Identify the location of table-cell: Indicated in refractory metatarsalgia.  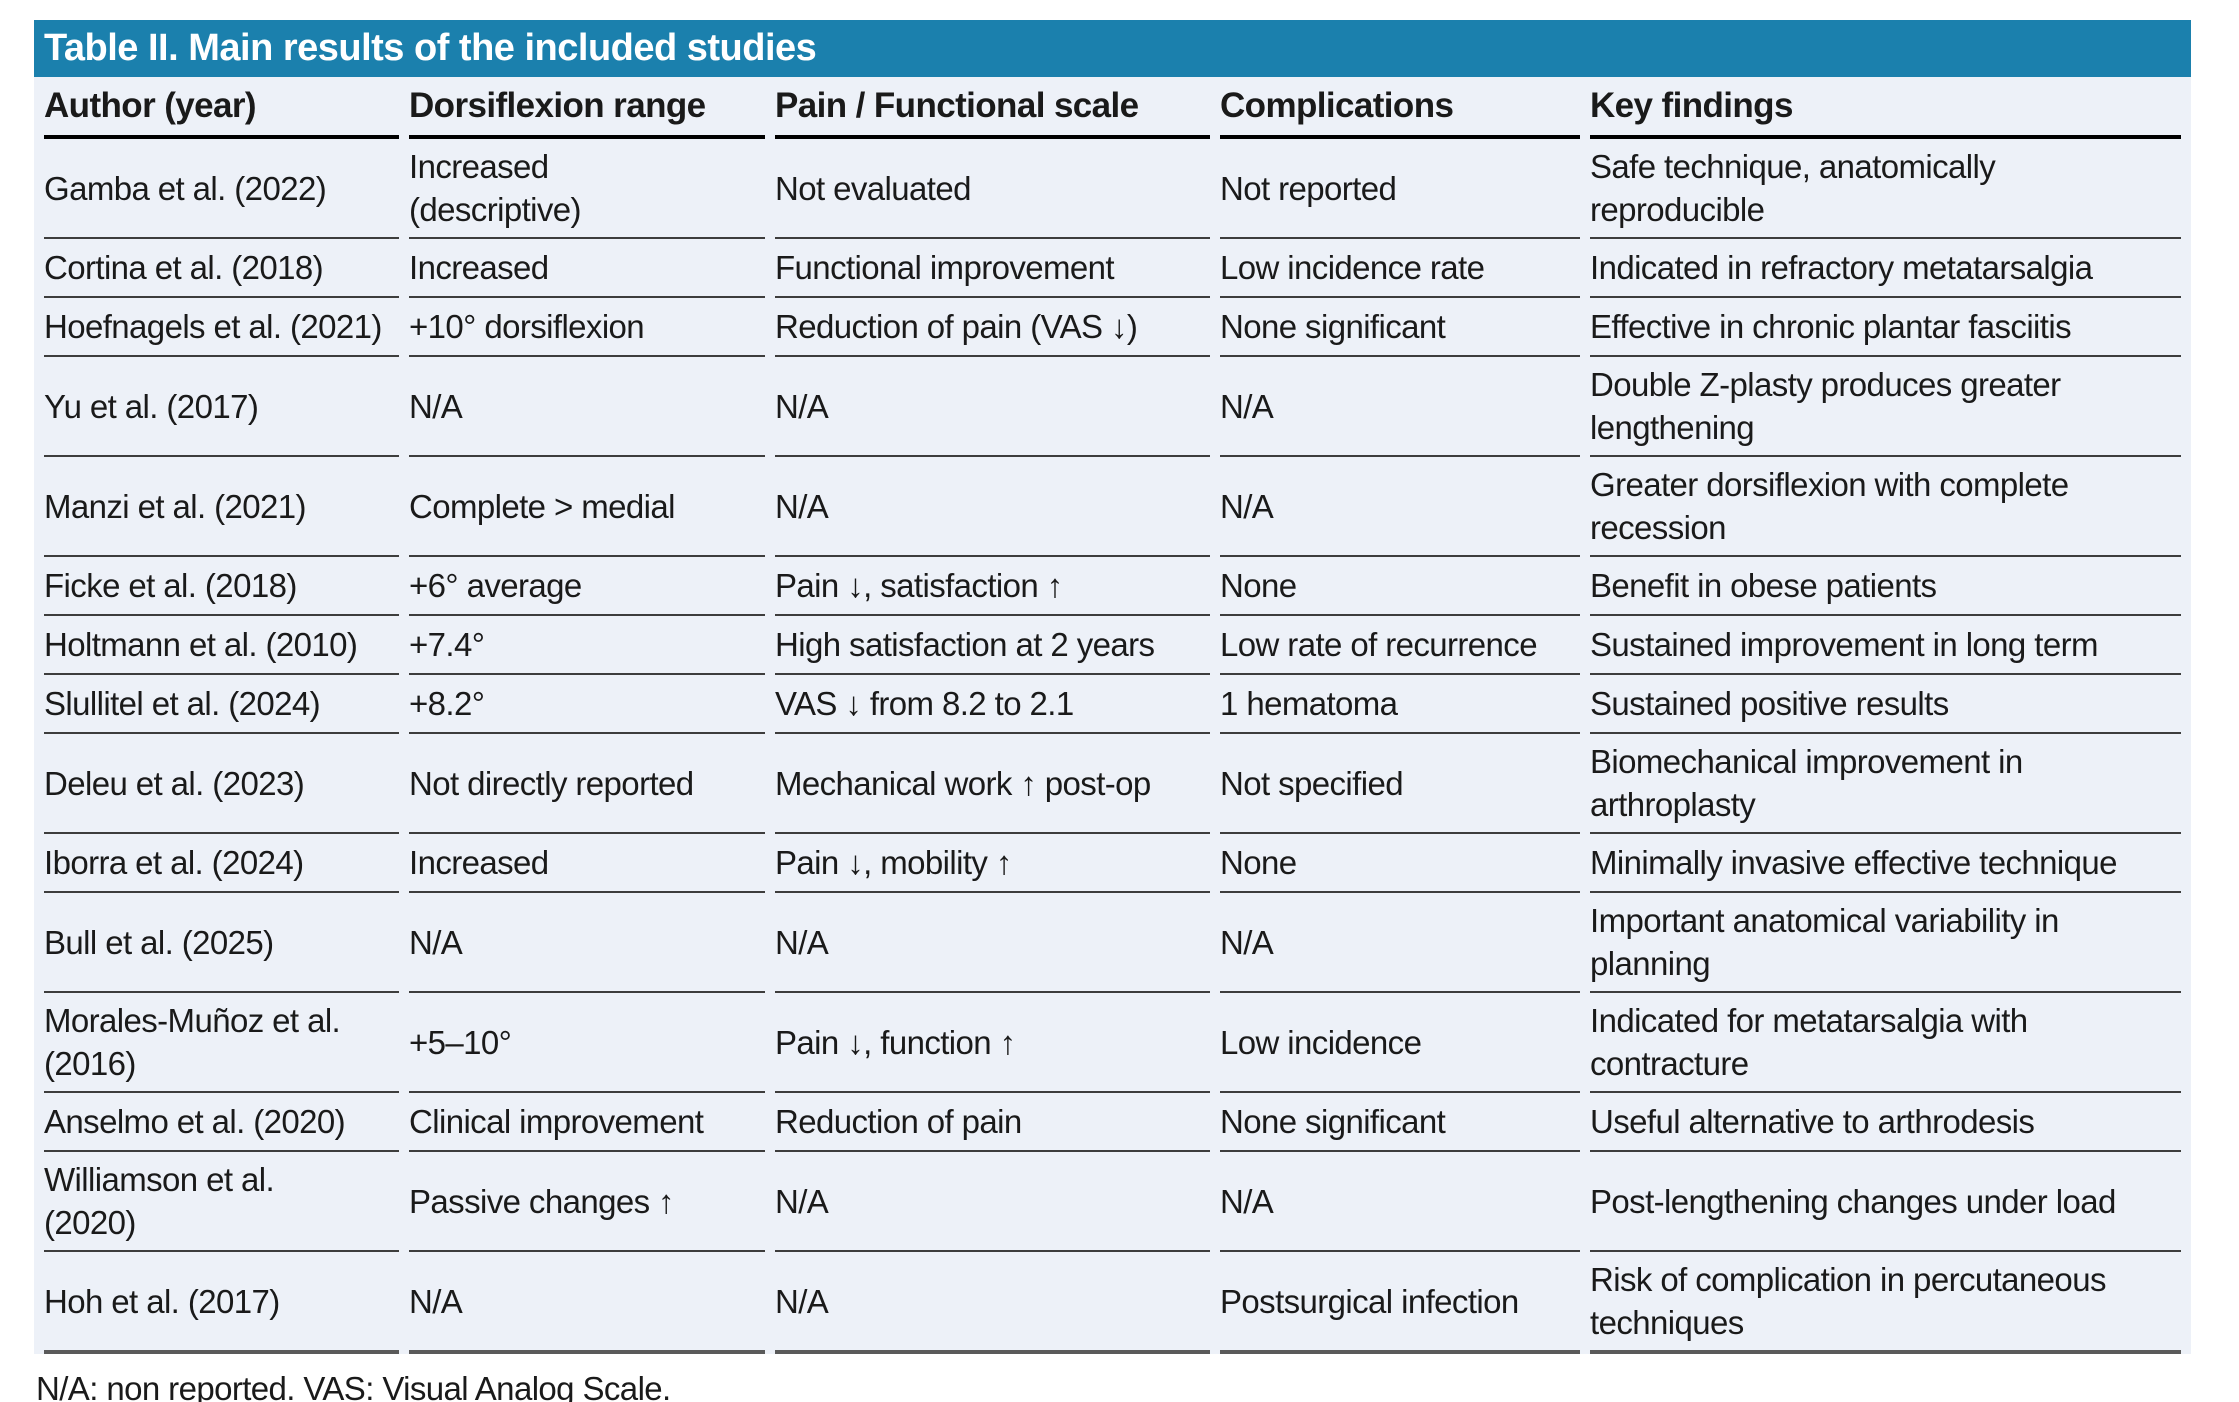
(1885, 268).